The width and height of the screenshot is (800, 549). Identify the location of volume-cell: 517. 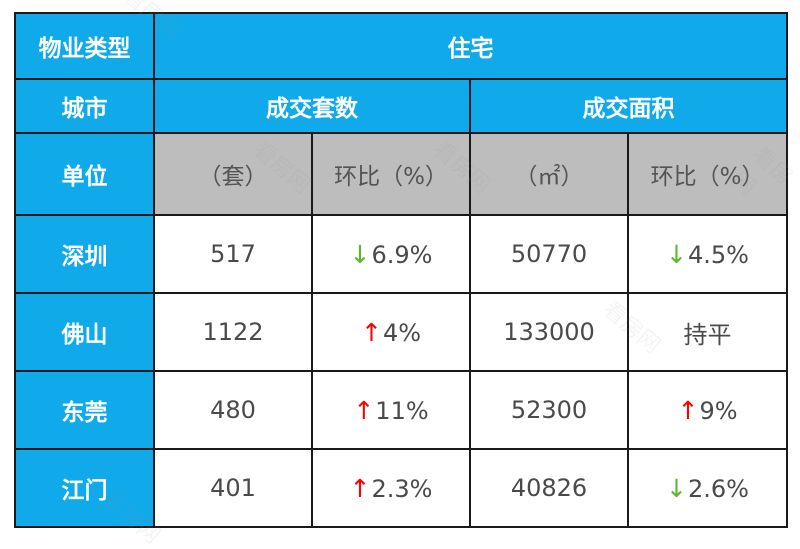
(233, 254).